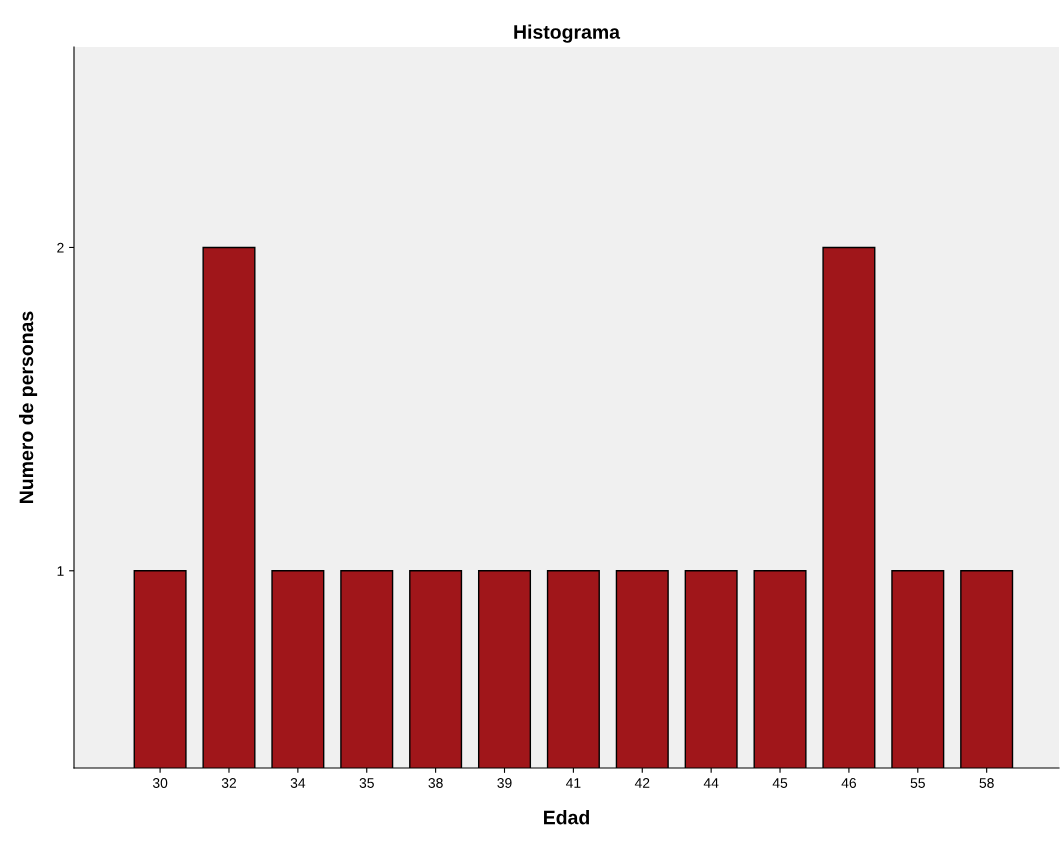 This screenshot has height=845, width=1062. What do you see at coordinates (567, 33) in the screenshot?
I see `chart-title: Histograma` at bounding box center [567, 33].